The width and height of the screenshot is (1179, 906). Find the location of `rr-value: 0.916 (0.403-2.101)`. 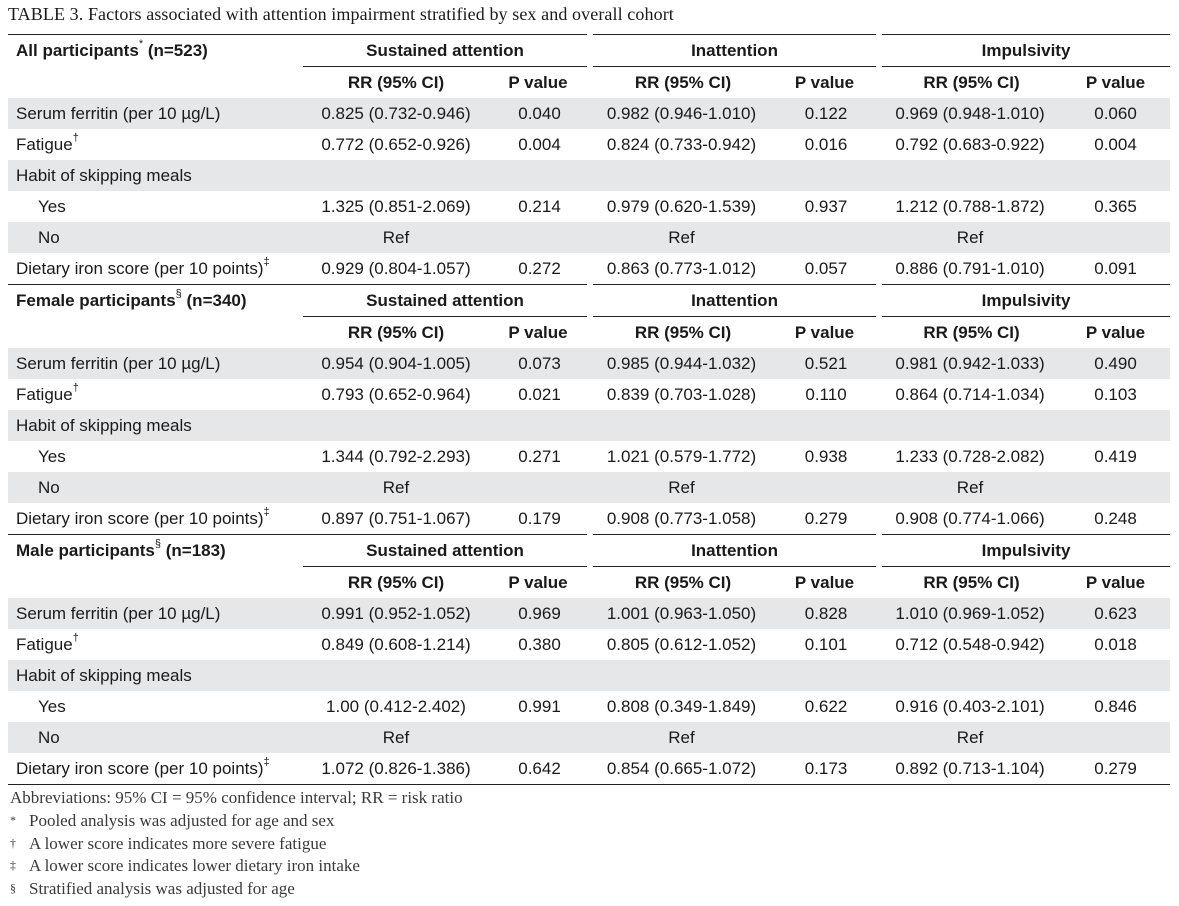

rr-value: 0.916 (0.403-2.101) is located at coordinates (970, 706).